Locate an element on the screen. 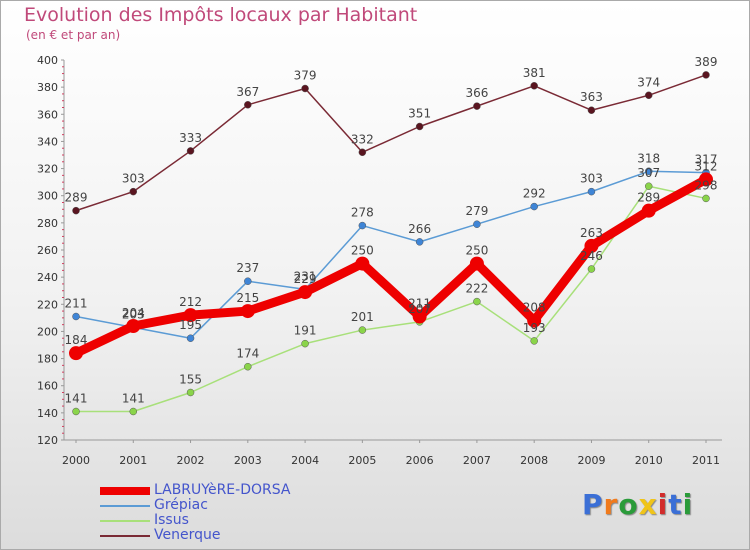 The image size is (750, 550). data-label: 222 is located at coordinates (476, 289).